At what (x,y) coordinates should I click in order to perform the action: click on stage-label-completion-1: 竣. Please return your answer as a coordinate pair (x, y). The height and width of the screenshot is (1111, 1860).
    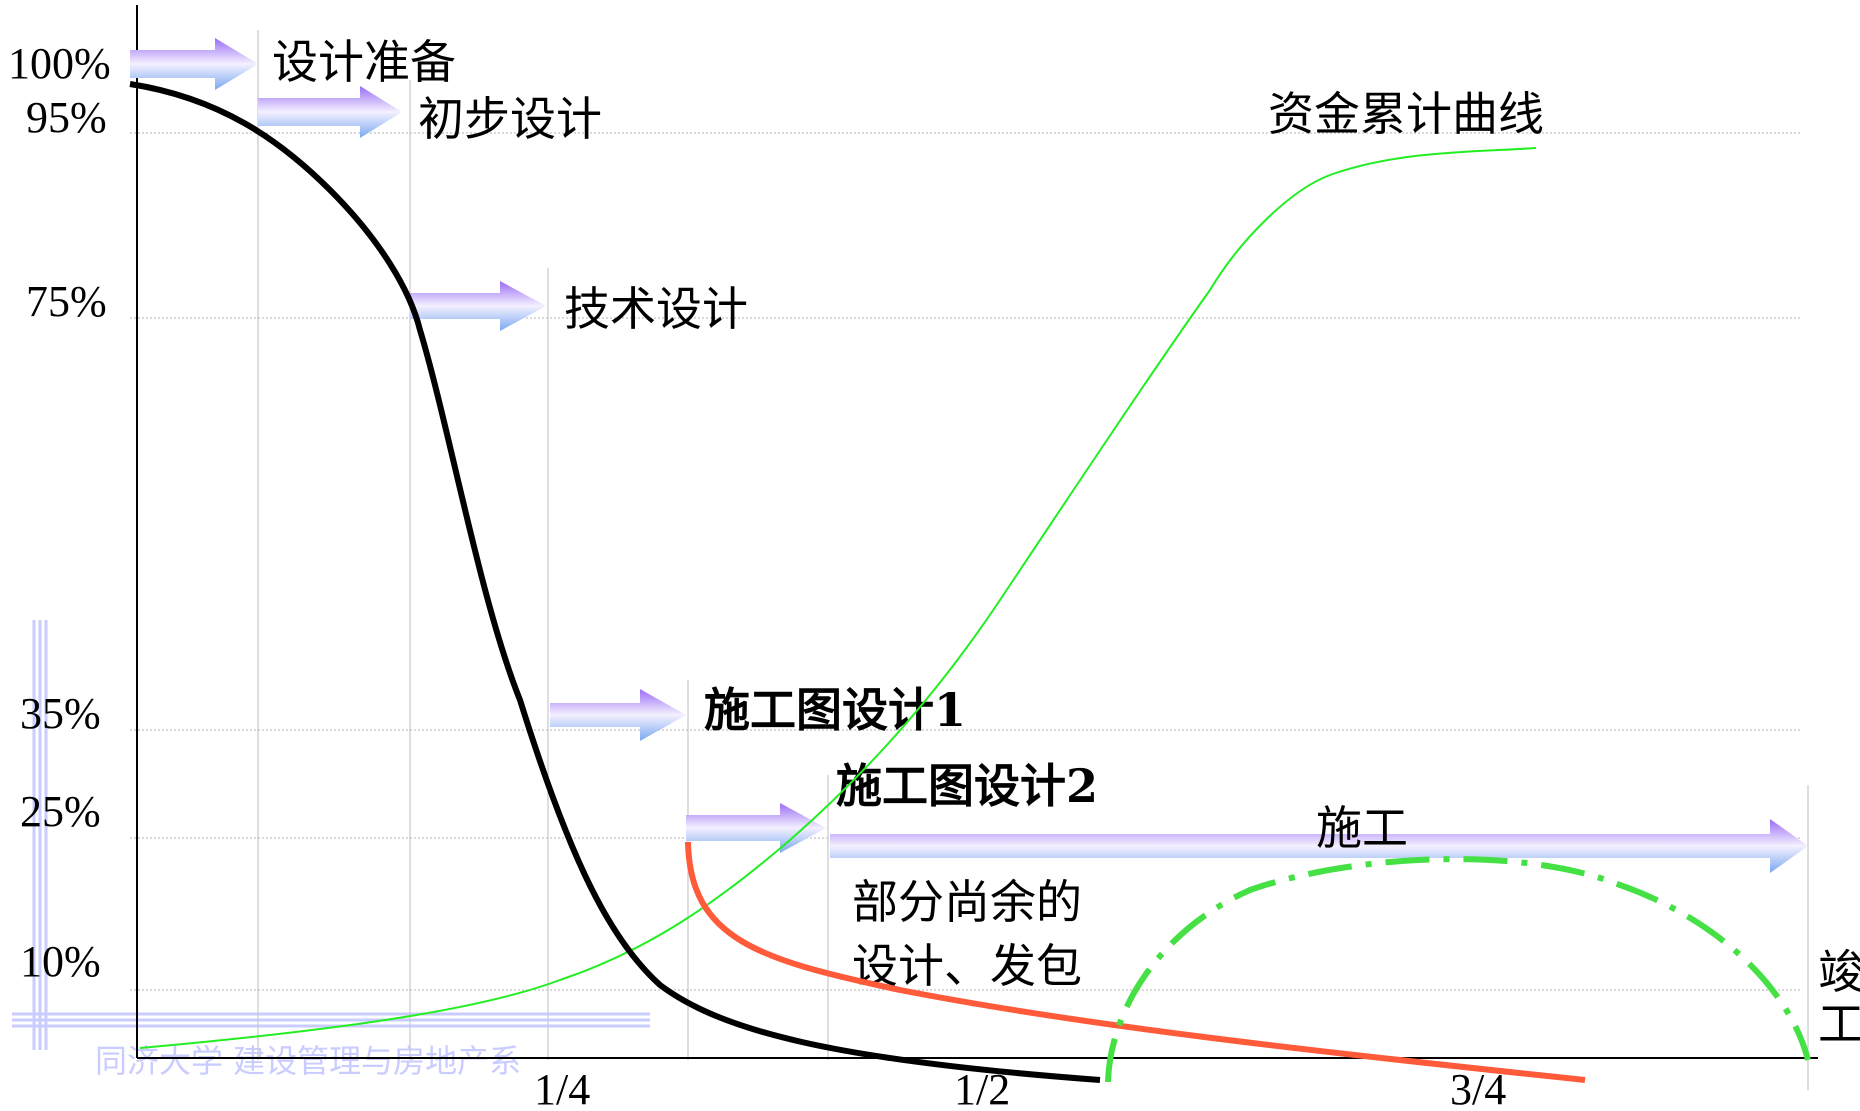
    Looking at the image, I should click on (1839, 972).